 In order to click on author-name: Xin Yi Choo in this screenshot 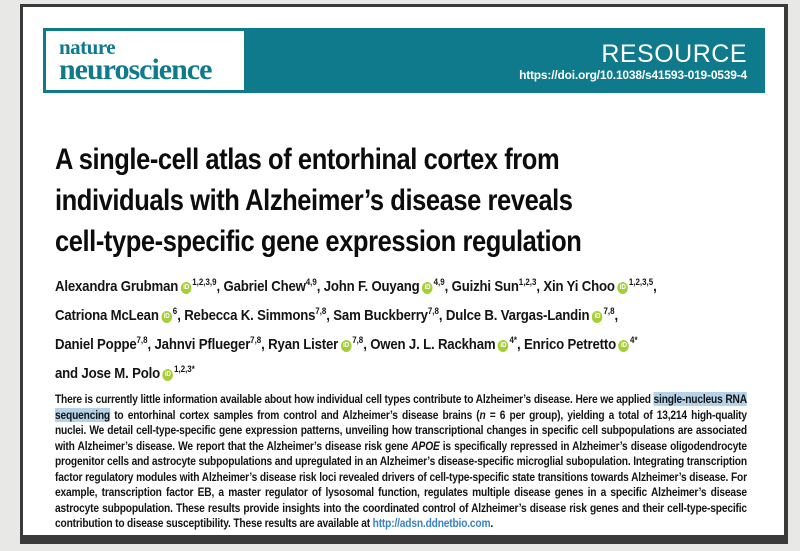, I will do `click(579, 286)`.